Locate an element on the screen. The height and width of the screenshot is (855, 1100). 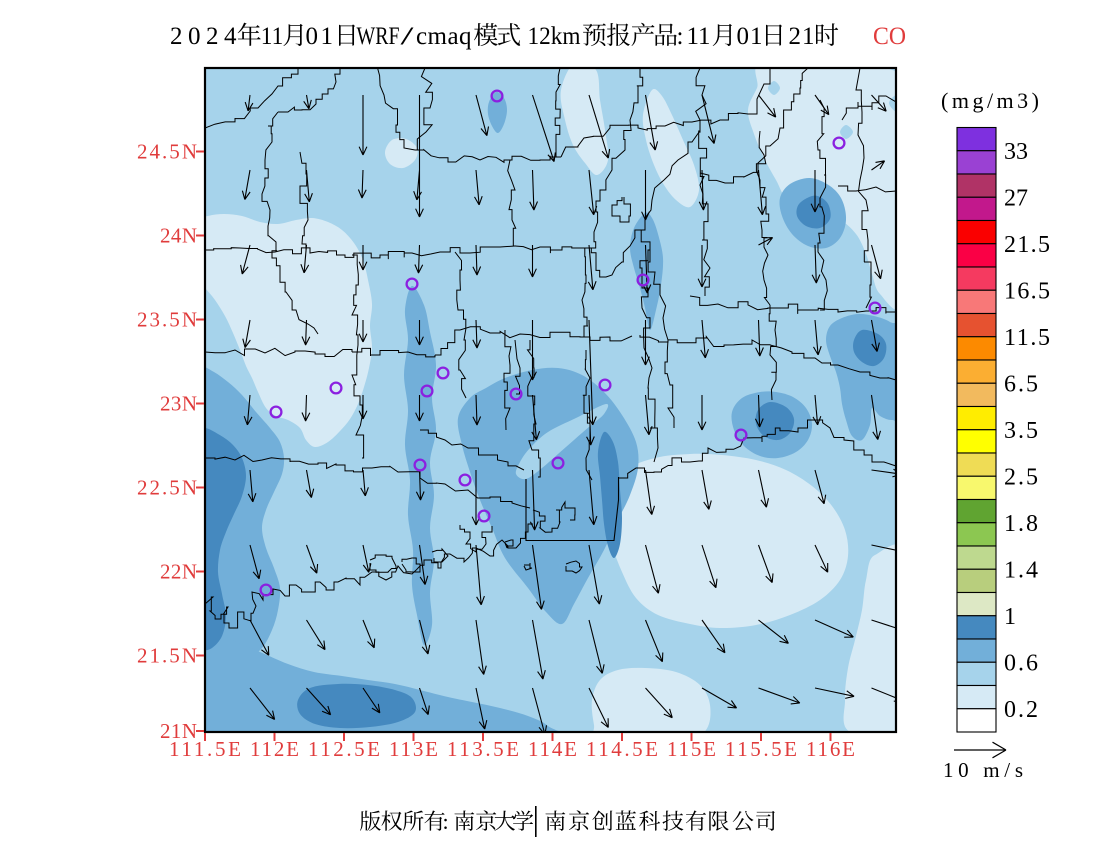
svg-text: 11.5 is located at coordinates (1027, 338).